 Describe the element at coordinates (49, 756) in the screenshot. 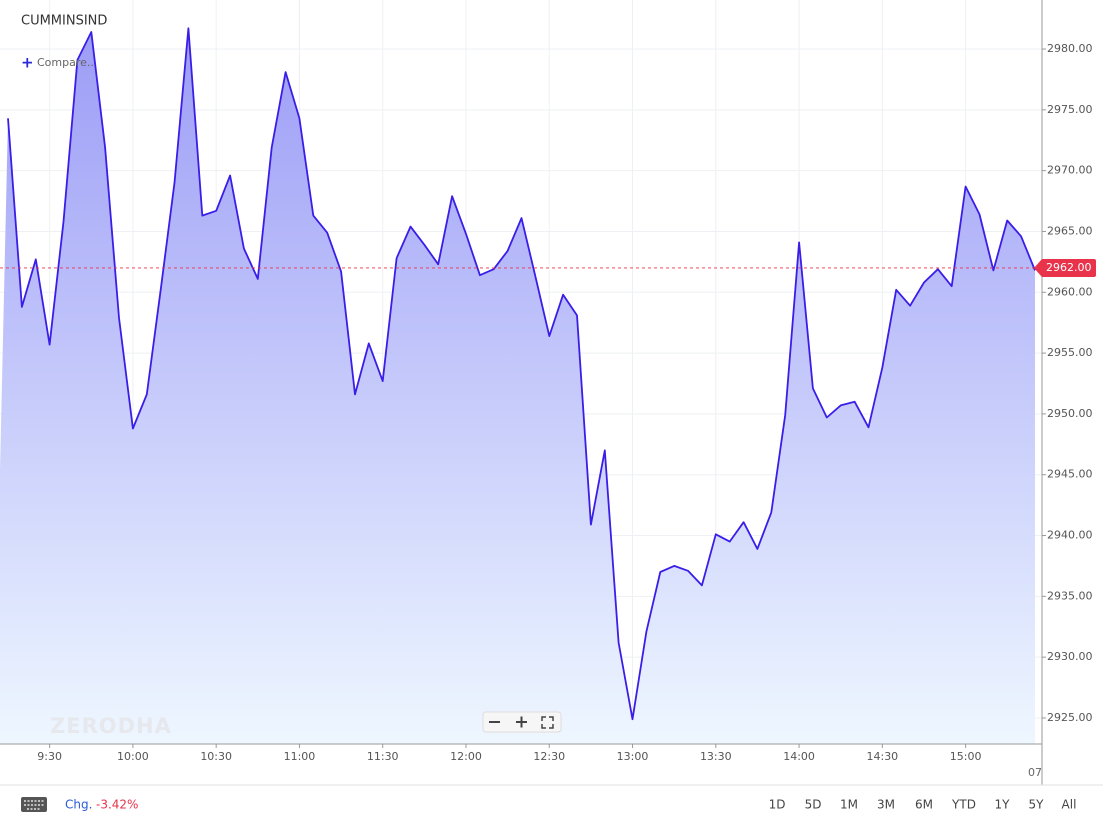

I see `x-tick-label: 9:30` at that location.